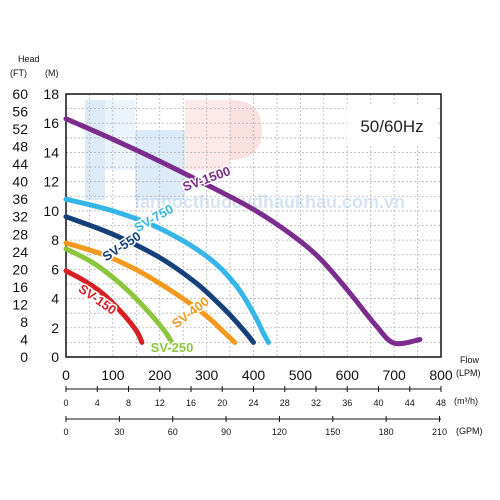 The height and width of the screenshot is (500, 500). What do you see at coordinates (29, 59) in the screenshot?
I see `y-axis-head-label: Head` at bounding box center [29, 59].